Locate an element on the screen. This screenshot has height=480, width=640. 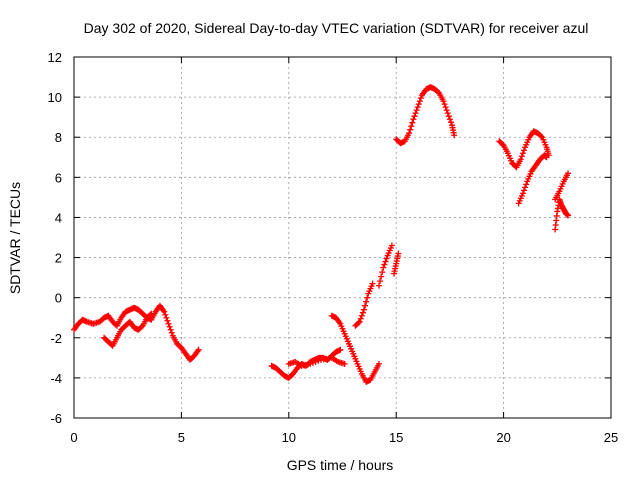
y-tick-labels: -6 -4 -2 0 2 4 6 8 10 12 is located at coordinates (55, 238).